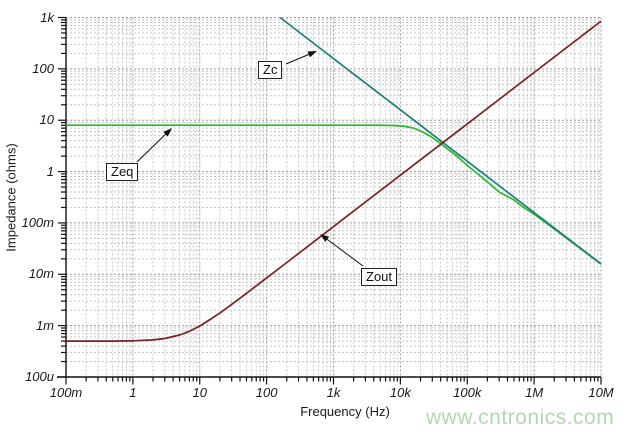  I want to click on x-tick-label: 100, so click(266, 392).